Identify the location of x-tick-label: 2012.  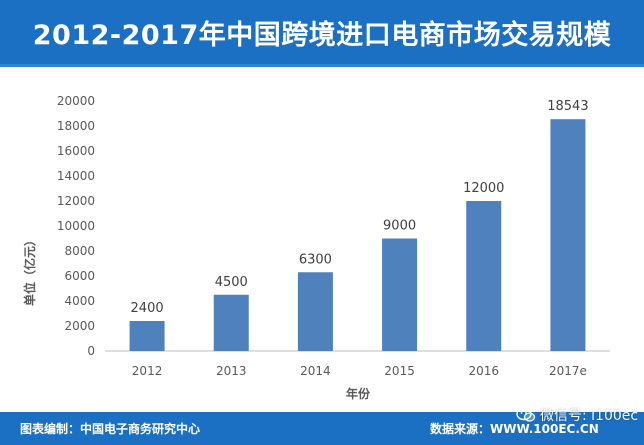
(147, 371).